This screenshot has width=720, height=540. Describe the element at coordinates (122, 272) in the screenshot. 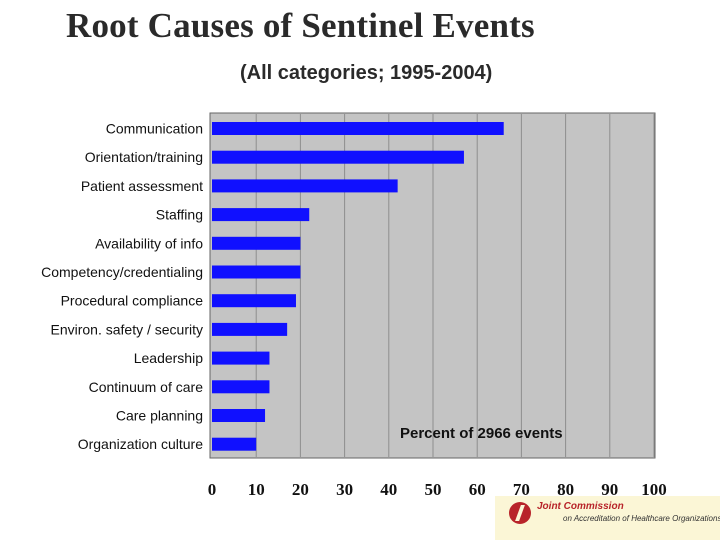

I see `category-label: Competency/credentialing` at that location.